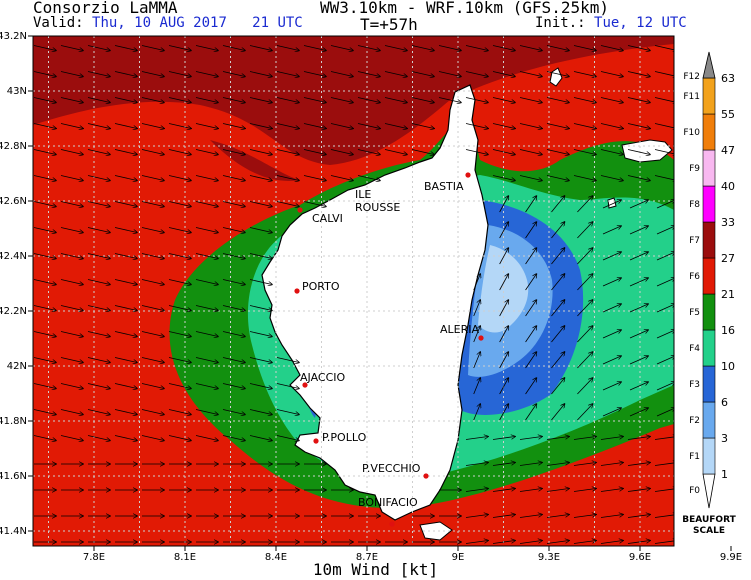 This screenshot has width=751, height=580. I want to click on legend-value-label: 21, so click(728, 294).